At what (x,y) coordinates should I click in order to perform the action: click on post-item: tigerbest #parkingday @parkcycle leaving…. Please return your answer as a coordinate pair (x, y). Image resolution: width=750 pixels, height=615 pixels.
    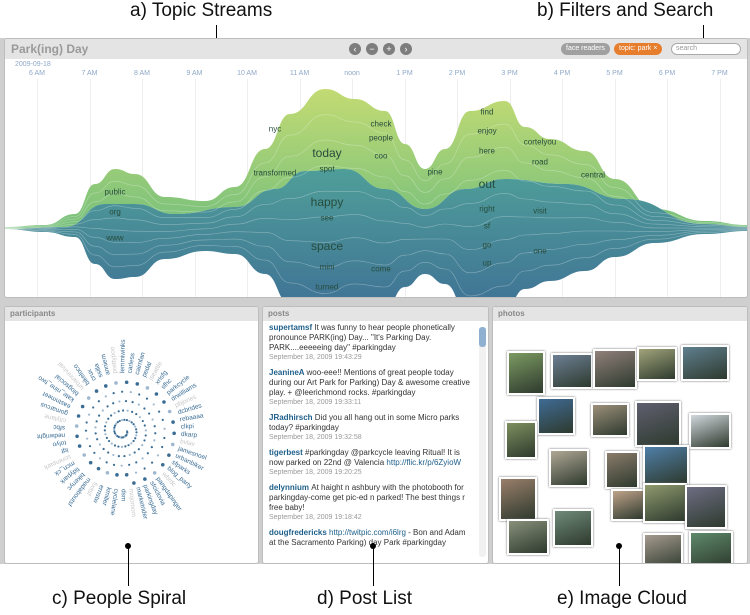
    Looking at the image, I should click on (375, 463).